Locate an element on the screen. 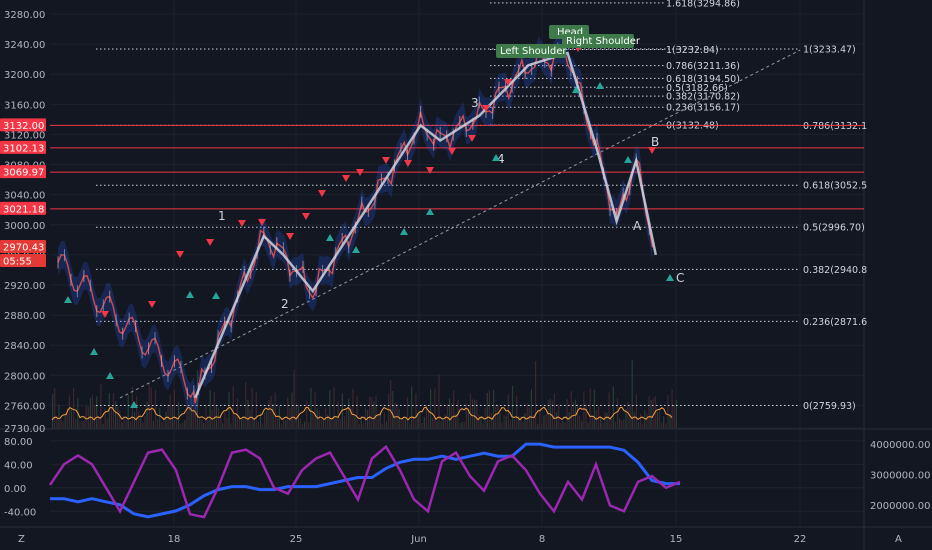 This screenshot has height=550, width=932. price-tick-label: 2920.00 is located at coordinates (24, 286).